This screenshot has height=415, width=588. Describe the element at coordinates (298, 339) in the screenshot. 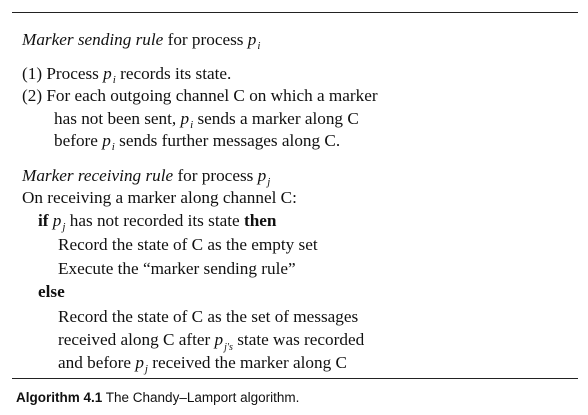

I see `step-text: state was recorded` at that location.